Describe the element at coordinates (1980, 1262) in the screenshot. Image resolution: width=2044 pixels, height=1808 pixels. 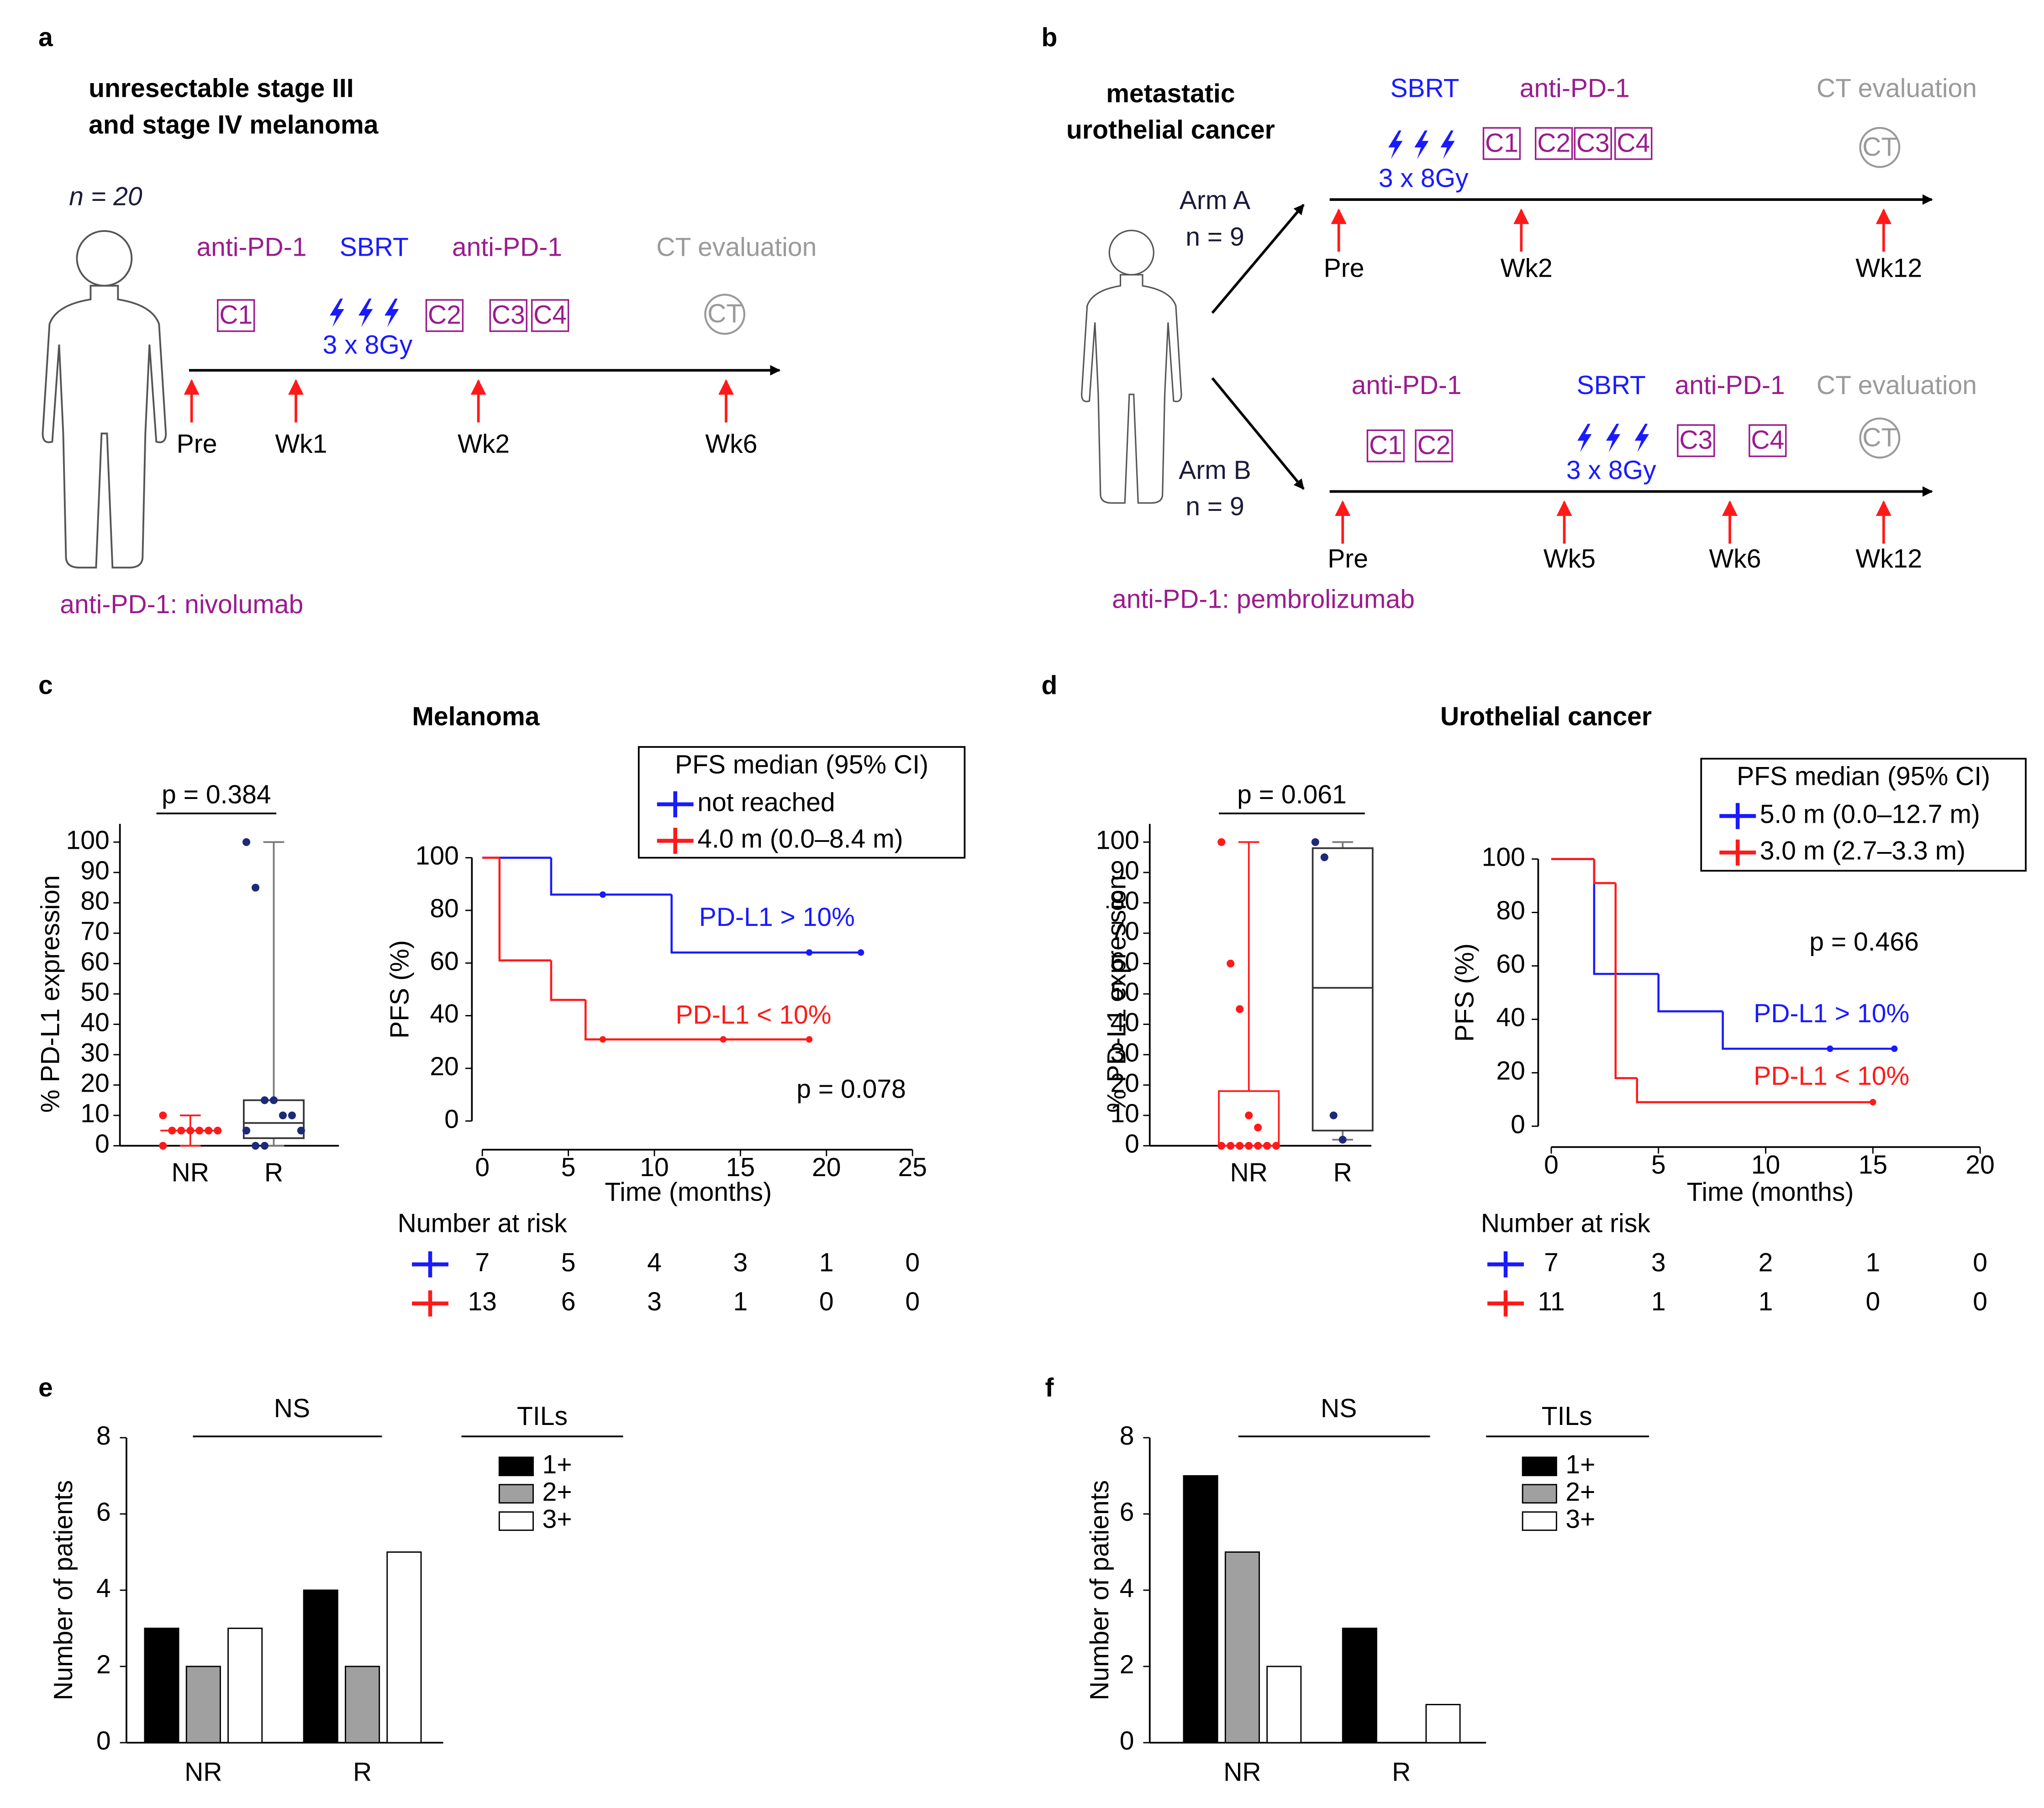
I see `at-risk-value: 0` at that location.